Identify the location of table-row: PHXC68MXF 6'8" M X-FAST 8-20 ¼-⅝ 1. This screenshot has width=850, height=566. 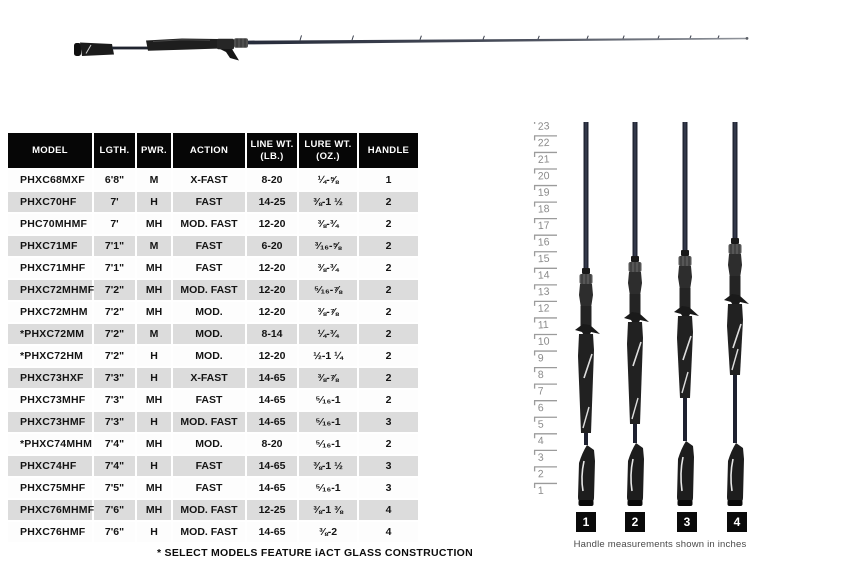
(213, 179).